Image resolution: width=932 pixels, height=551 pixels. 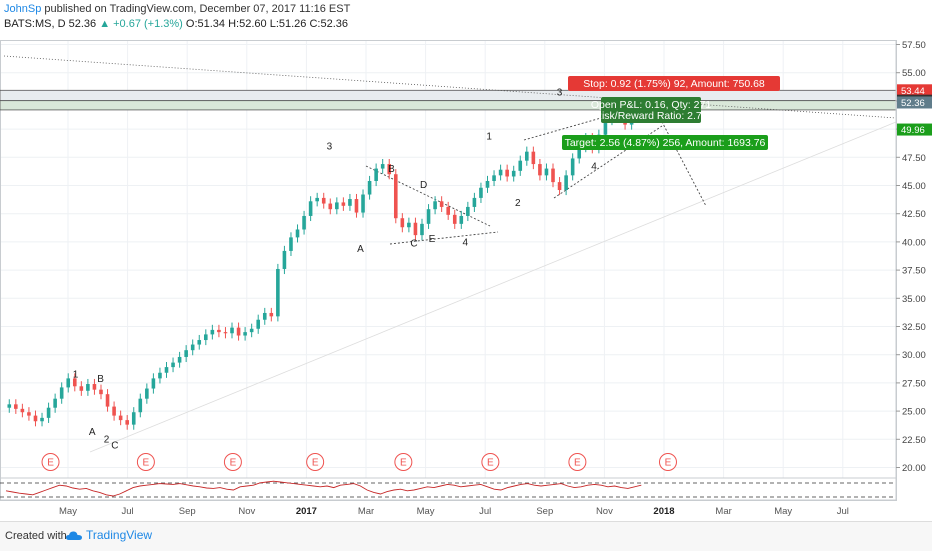 What do you see at coordinates (288, 24) in the screenshot?
I see `low-value: L:51.26` at bounding box center [288, 24].